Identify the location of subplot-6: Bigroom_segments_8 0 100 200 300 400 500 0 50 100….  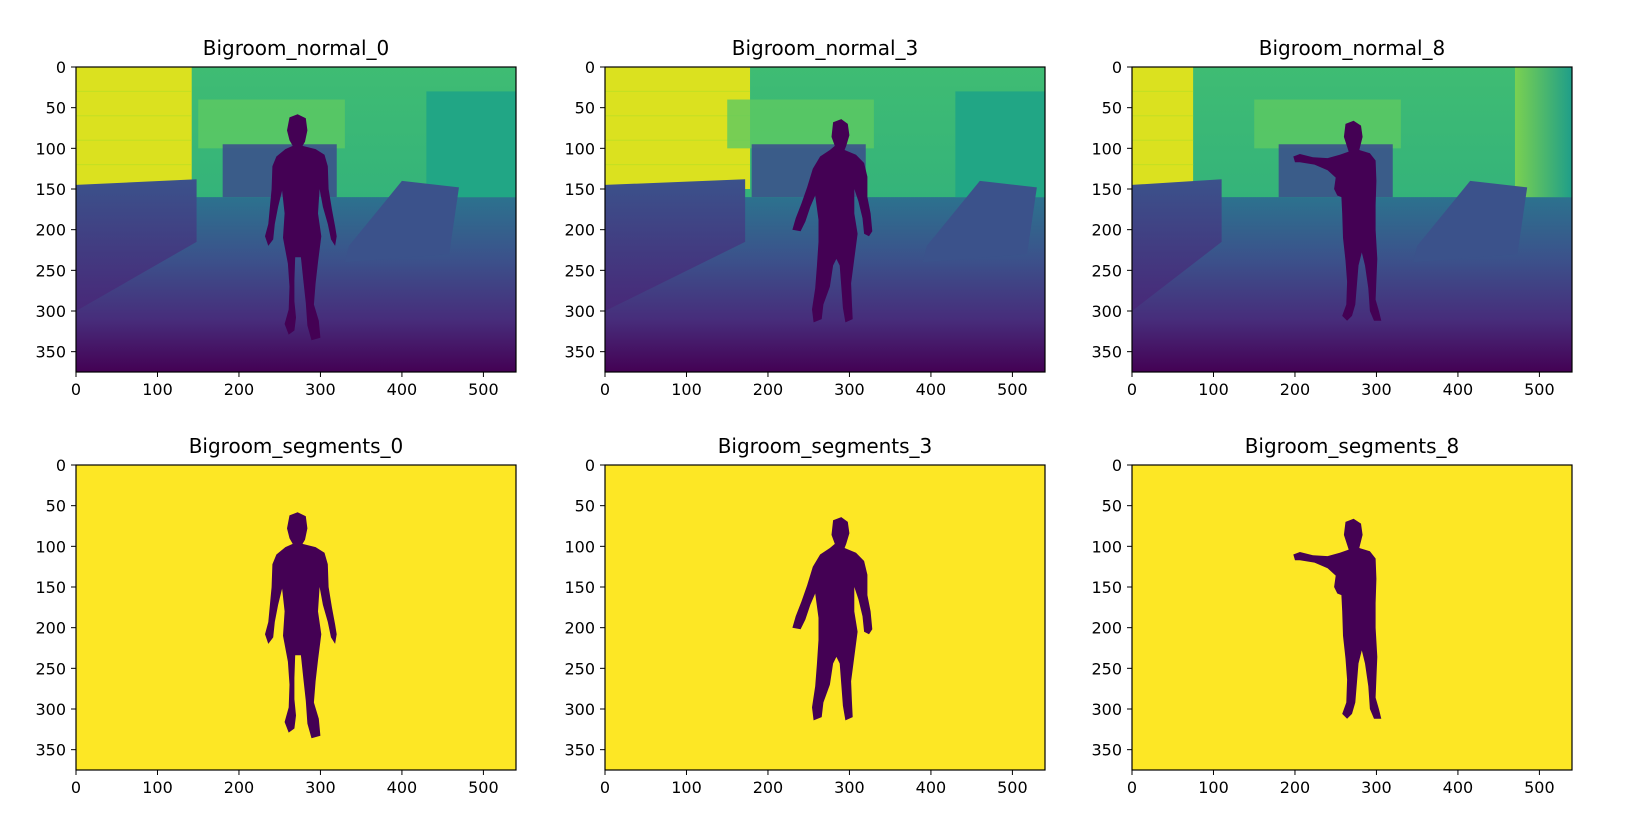
(1332, 615).